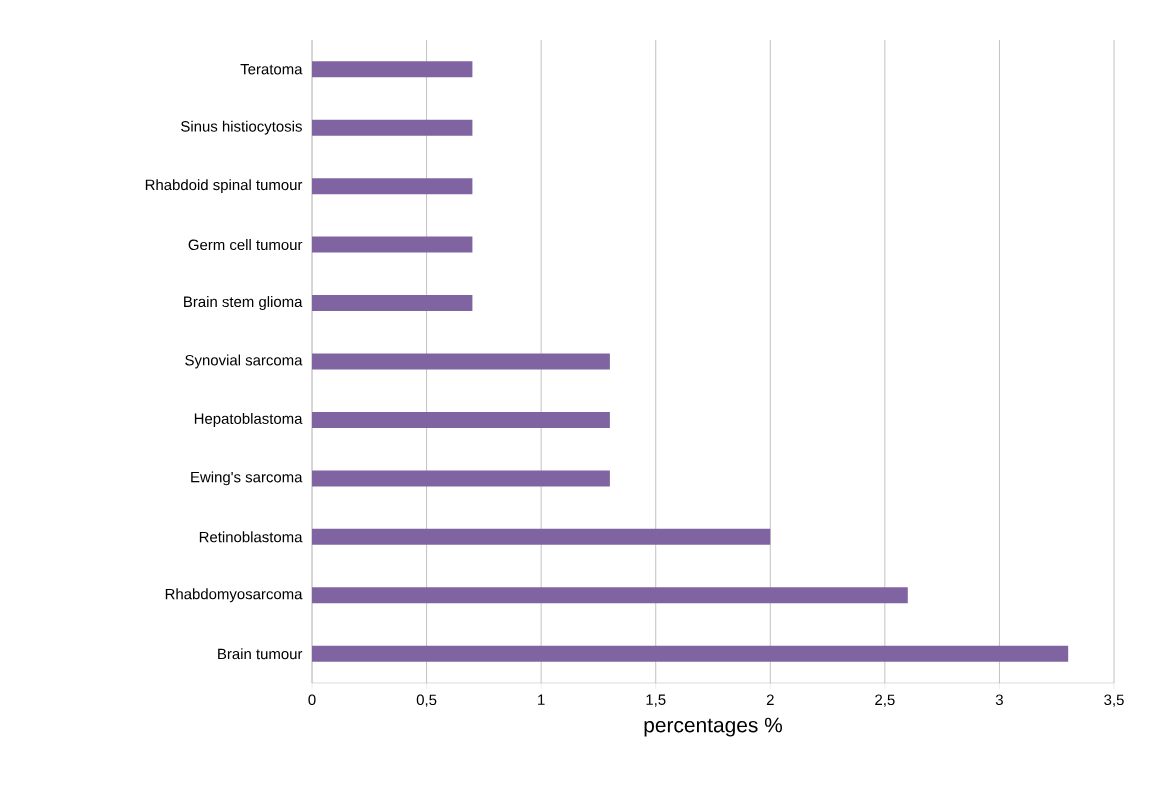 Image resolution: width=1155 pixels, height=803 pixels. Describe the element at coordinates (244, 361) in the screenshot. I see `y-tick-label: Synovial sarcoma` at that location.